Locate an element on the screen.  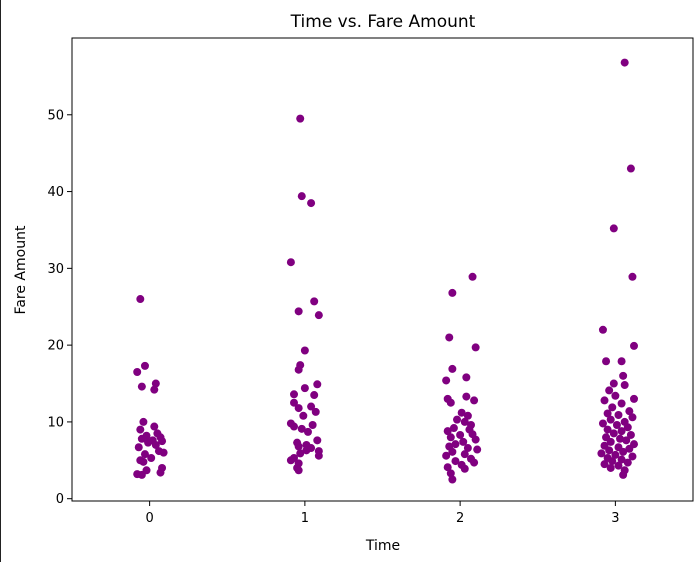
x-axis-label: Time is located at coordinates (382, 546).